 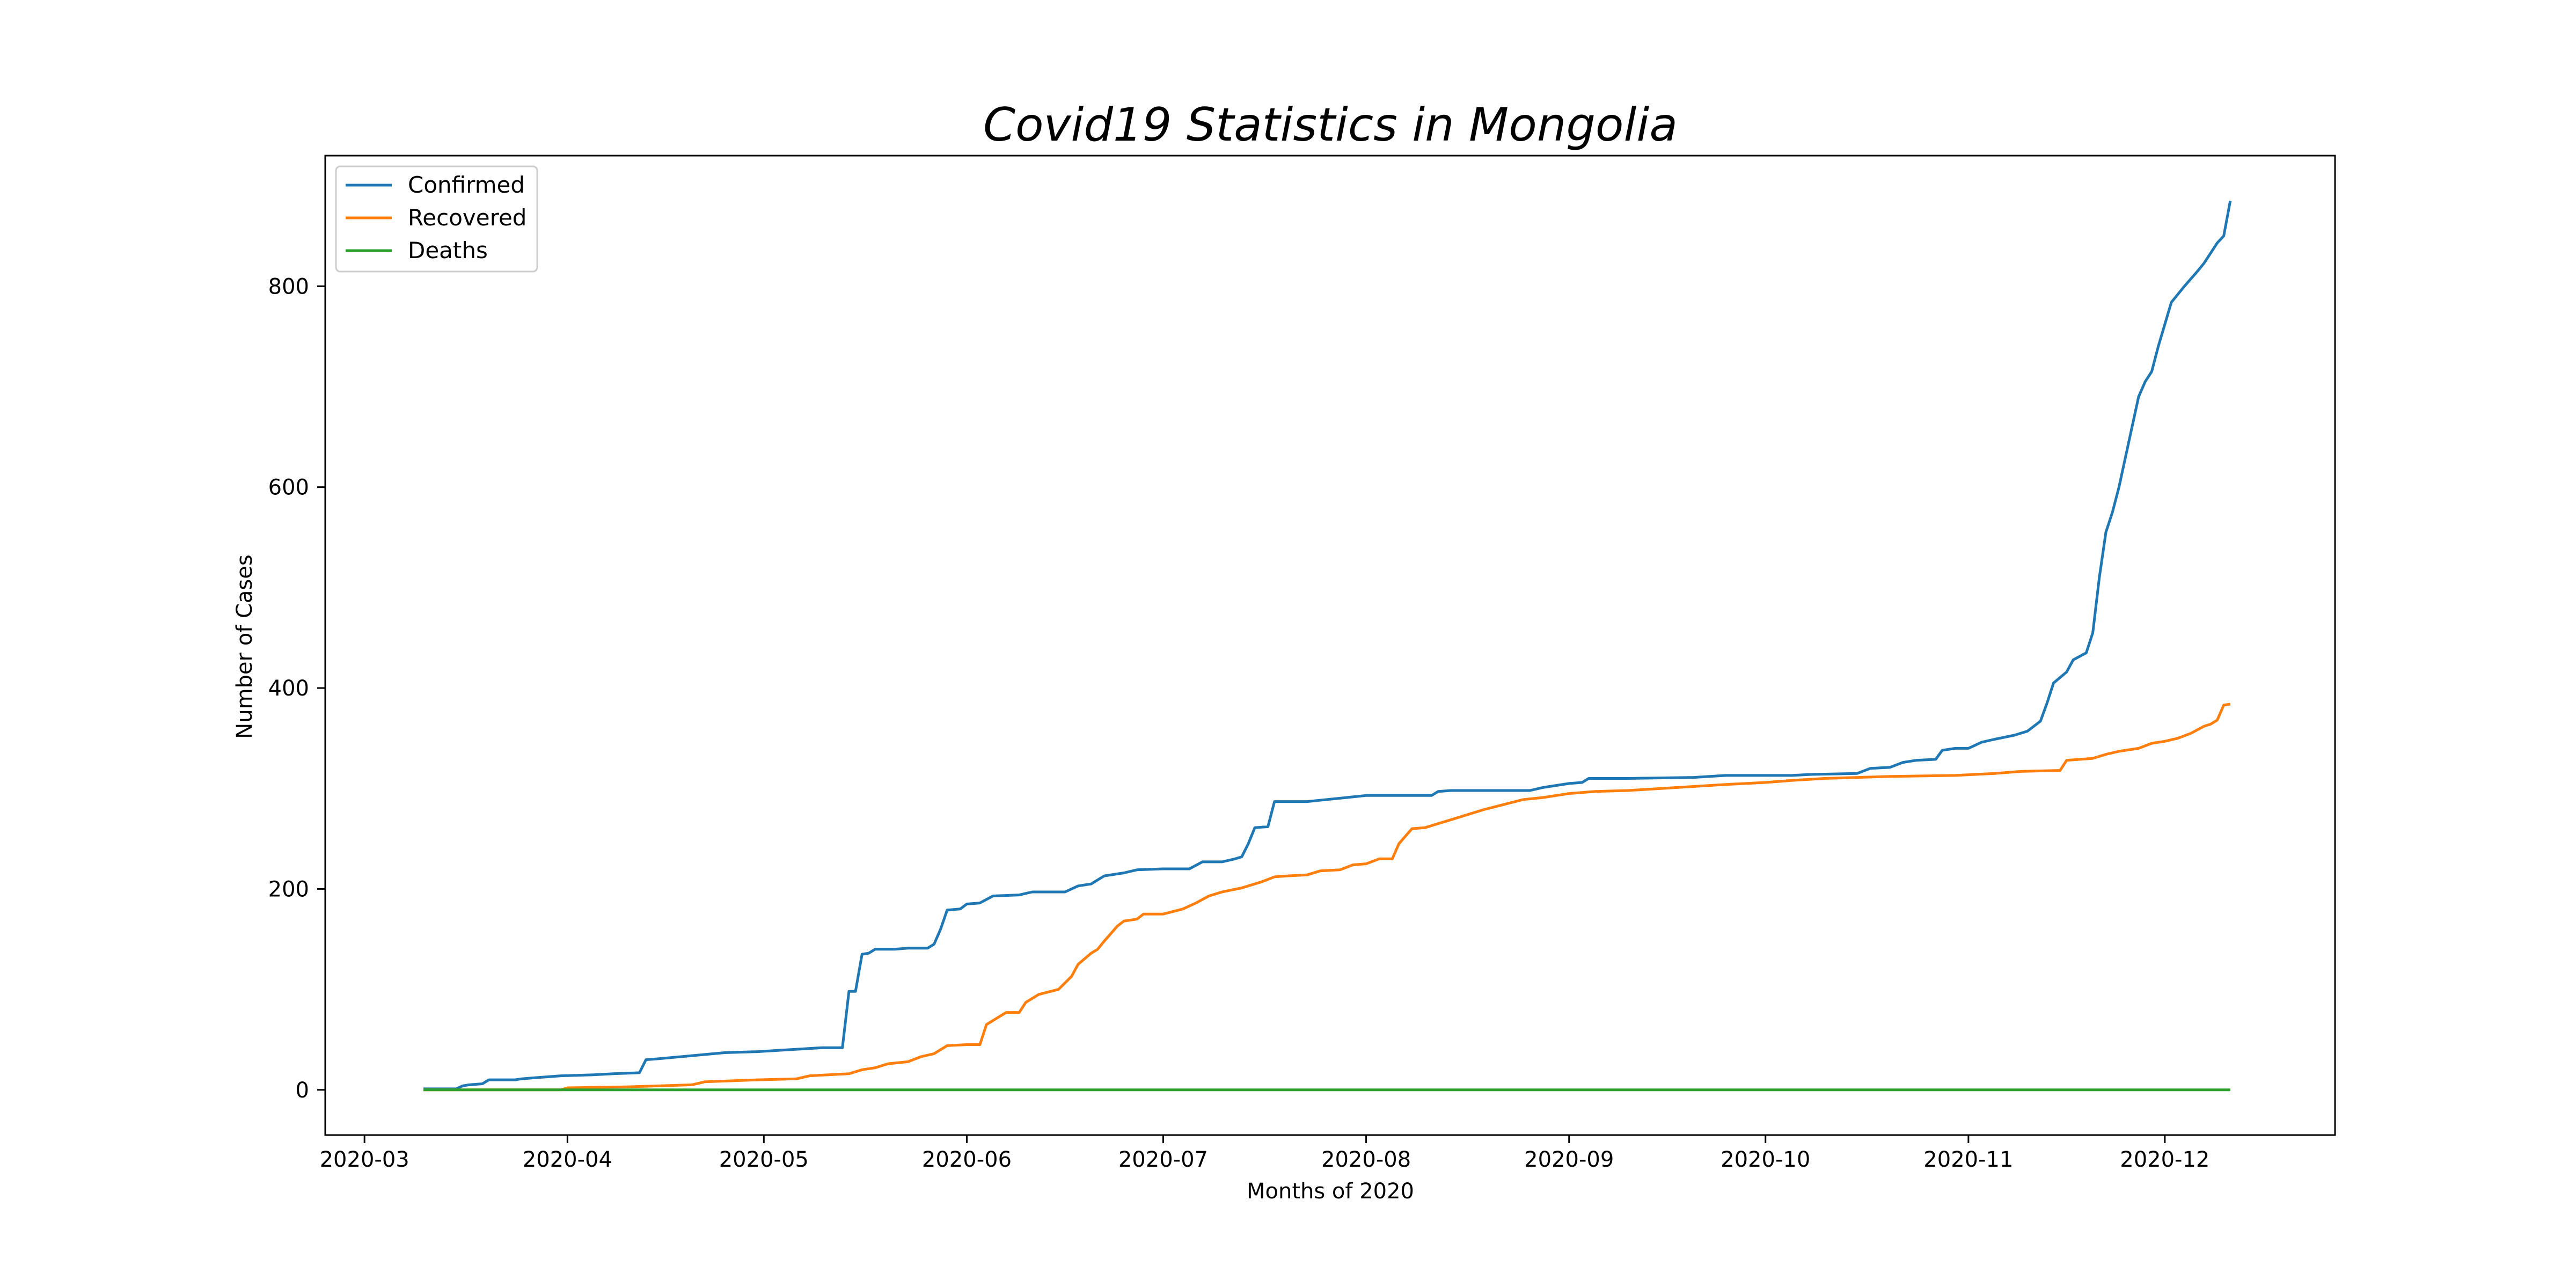 I want to click on y-axis-label: Number of Cases, so click(x=244, y=646).